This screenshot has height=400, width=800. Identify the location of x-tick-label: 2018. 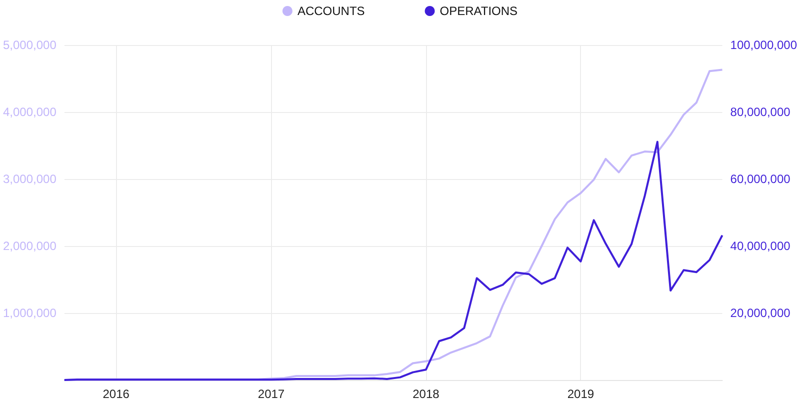
(426, 393).